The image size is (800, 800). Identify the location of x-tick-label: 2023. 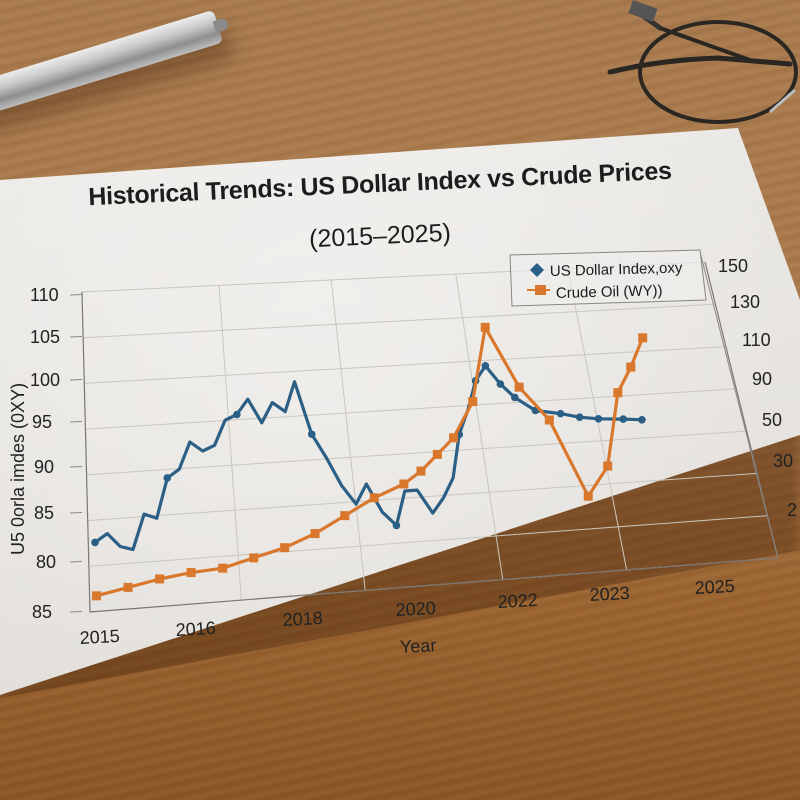
(609, 594).